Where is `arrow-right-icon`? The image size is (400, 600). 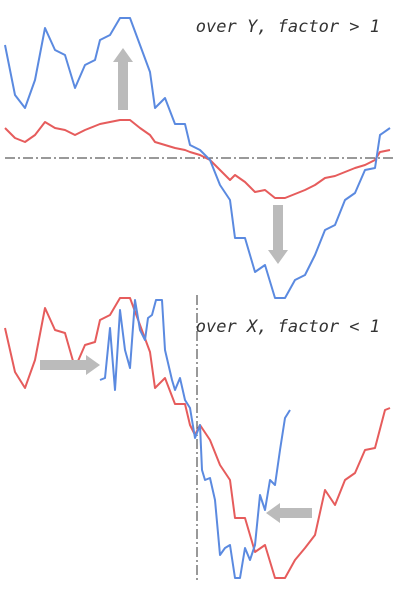 arrow-right-icon is located at coordinates (70, 365).